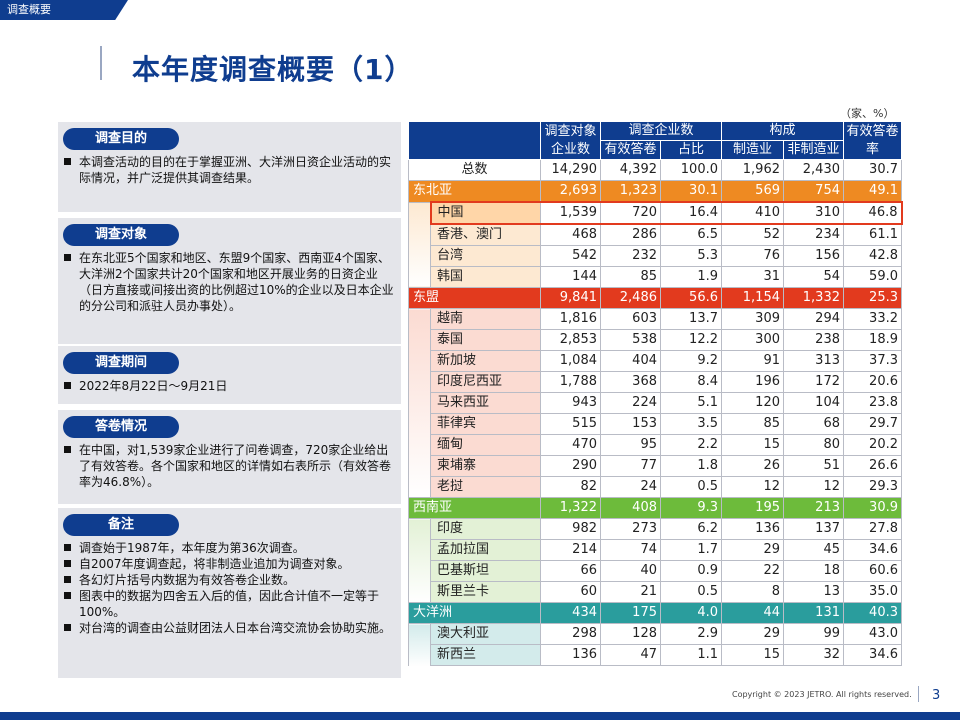 The image size is (960, 720). What do you see at coordinates (570, 634) in the screenshot?
I see `country-value: 298` at bounding box center [570, 634].